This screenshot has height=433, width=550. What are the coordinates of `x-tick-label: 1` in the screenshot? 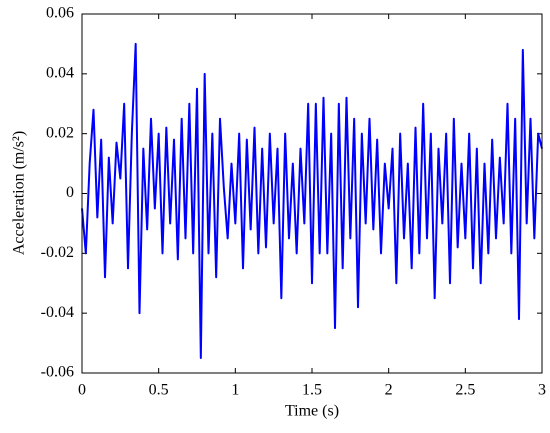 It's located at (235, 390).